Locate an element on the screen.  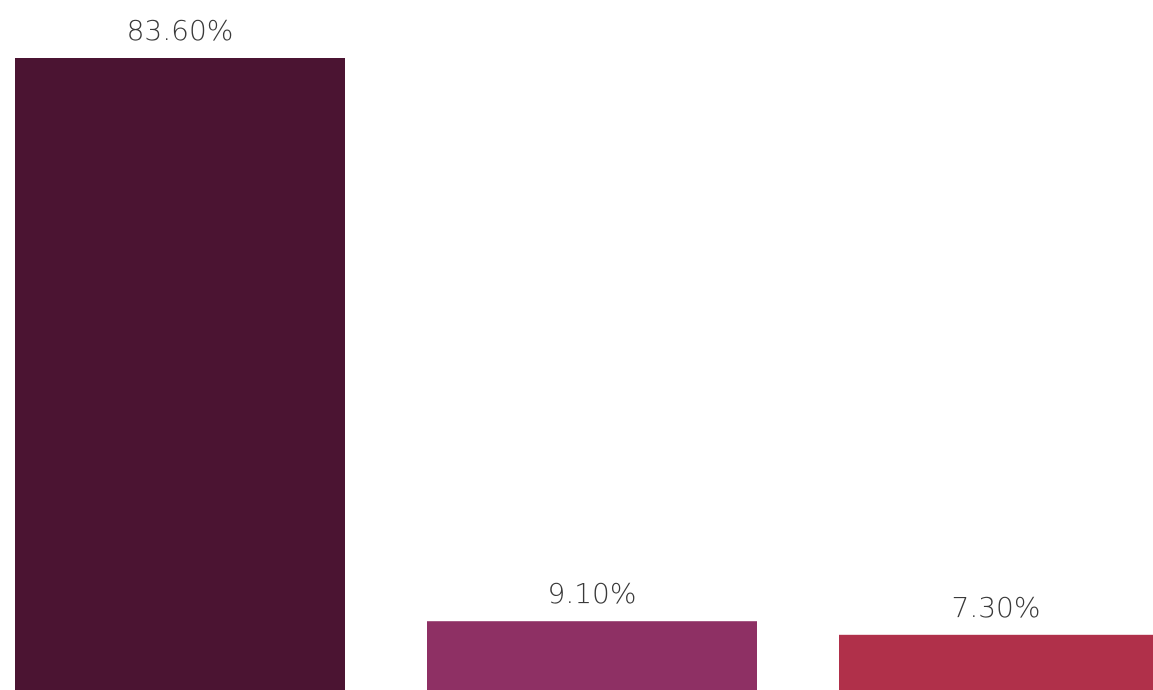
data-label-3: 7.30% is located at coordinates (996, 607).